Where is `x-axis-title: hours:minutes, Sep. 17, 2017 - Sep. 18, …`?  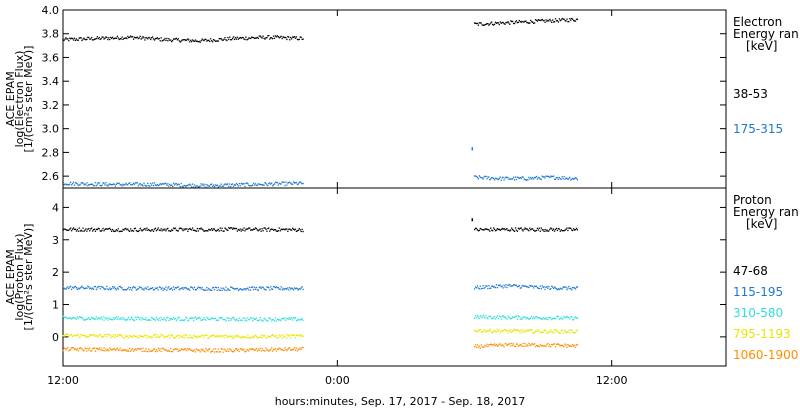
x-axis-title: hours:minutes, Sep. 17, 2017 - Sep. 18, … is located at coordinates (400, 401).